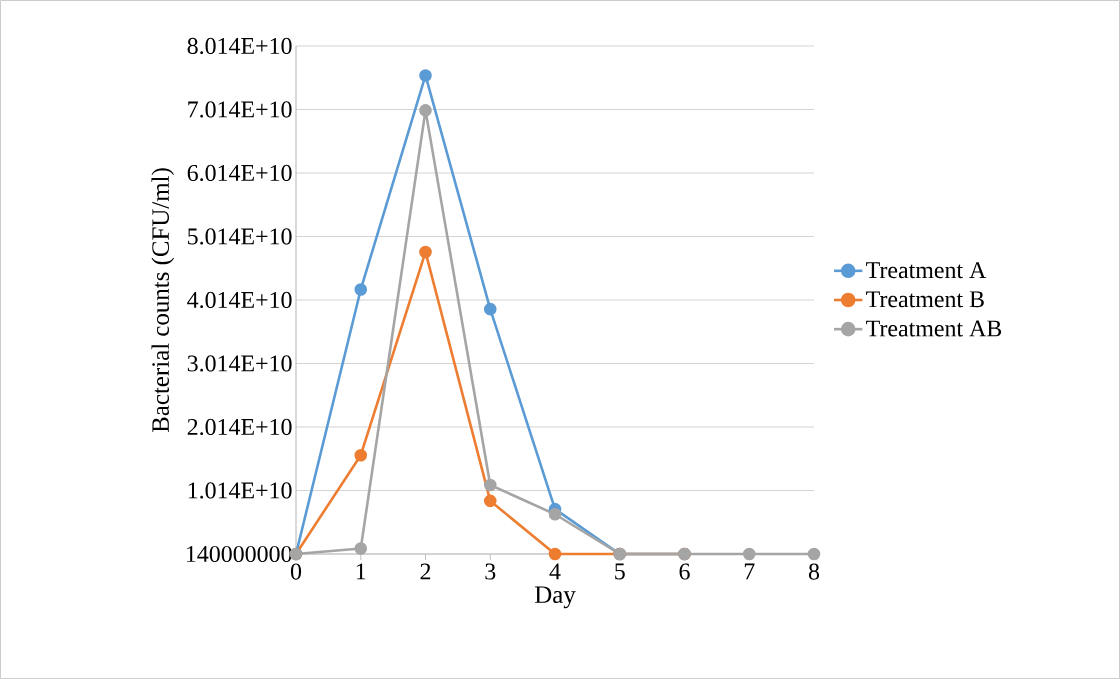  Describe the element at coordinates (814, 571) in the screenshot. I see `x-tick-label: 8` at that location.